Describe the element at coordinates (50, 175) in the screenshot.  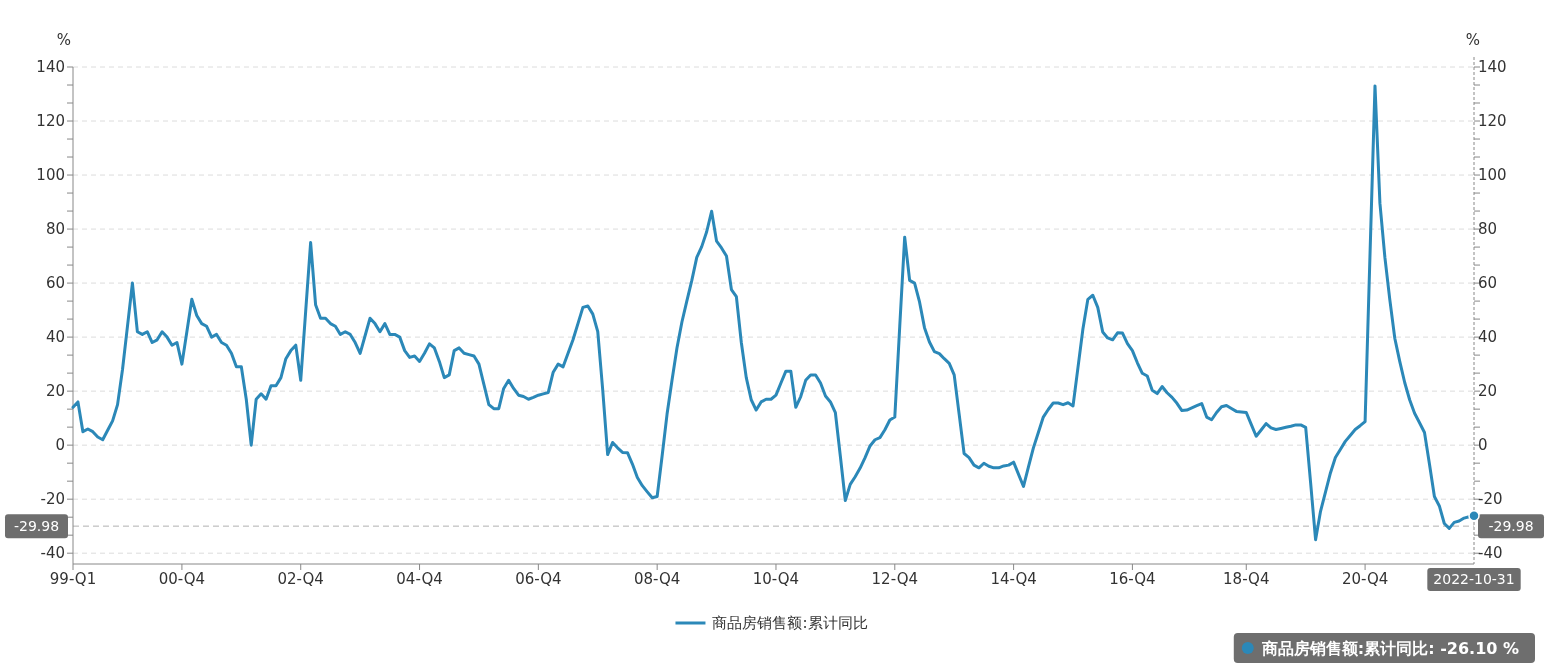
I see `y-tick-label: 100` at that location.